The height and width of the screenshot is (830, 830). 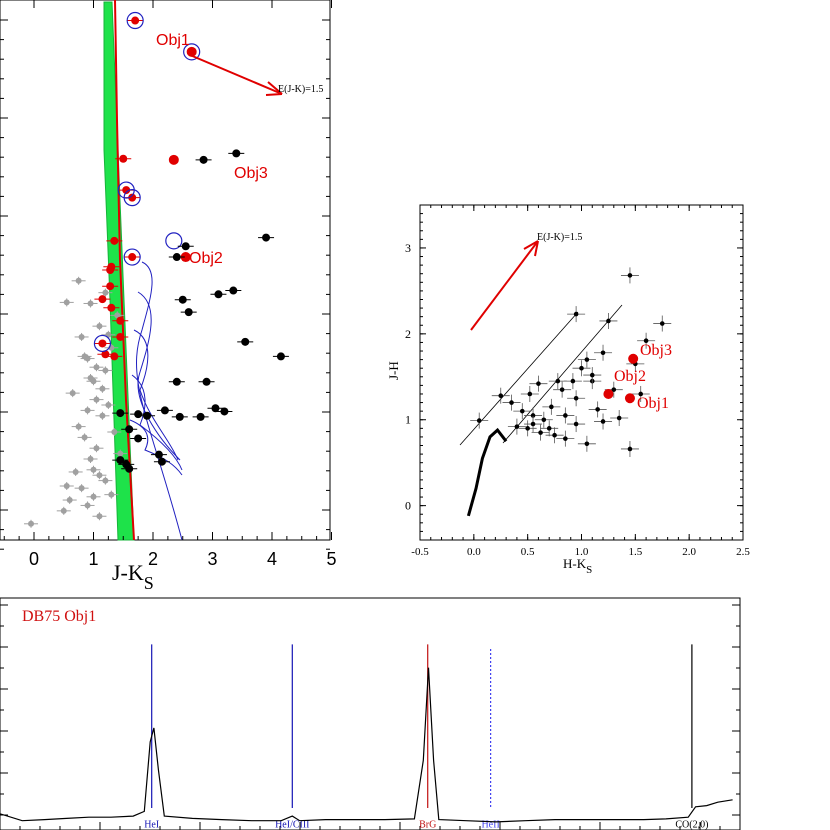 What do you see at coordinates (212, 559) in the screenshot?
I see `cmd-xtick-label: 3` at bounding box center [212, 559].